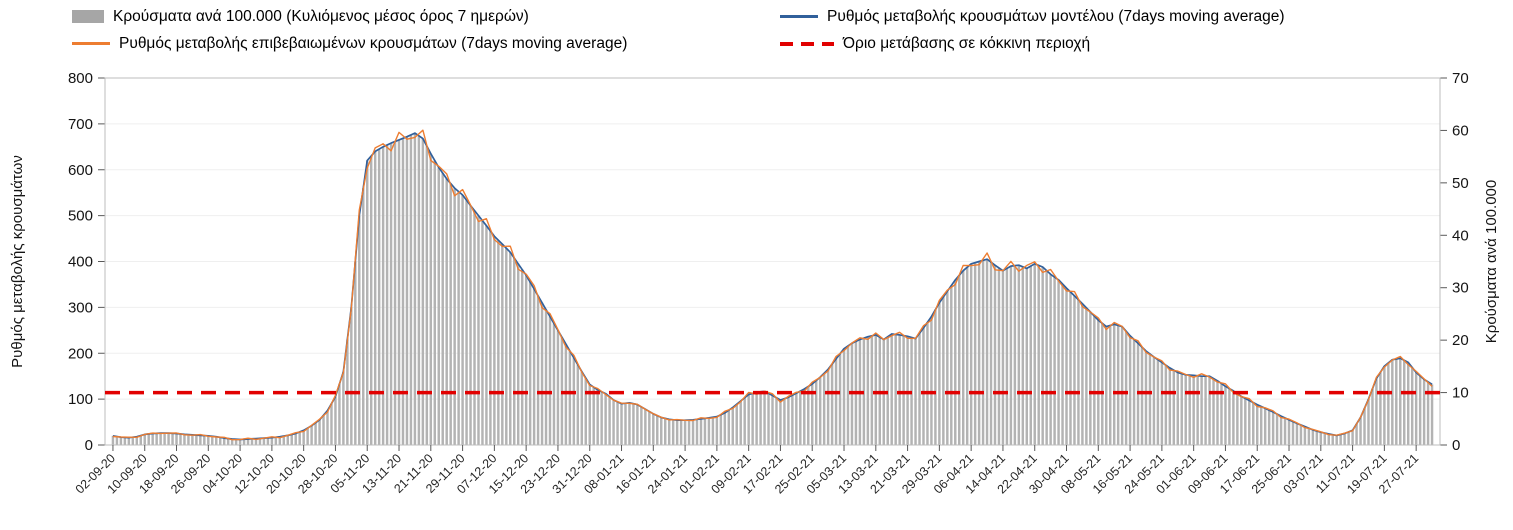 This screenshot has width=1513, height=530. What do you see at coordinates (1460, 393) in the screenshot?
I see `y-right-tick-label: 10` at bounding box center [1460, 393].